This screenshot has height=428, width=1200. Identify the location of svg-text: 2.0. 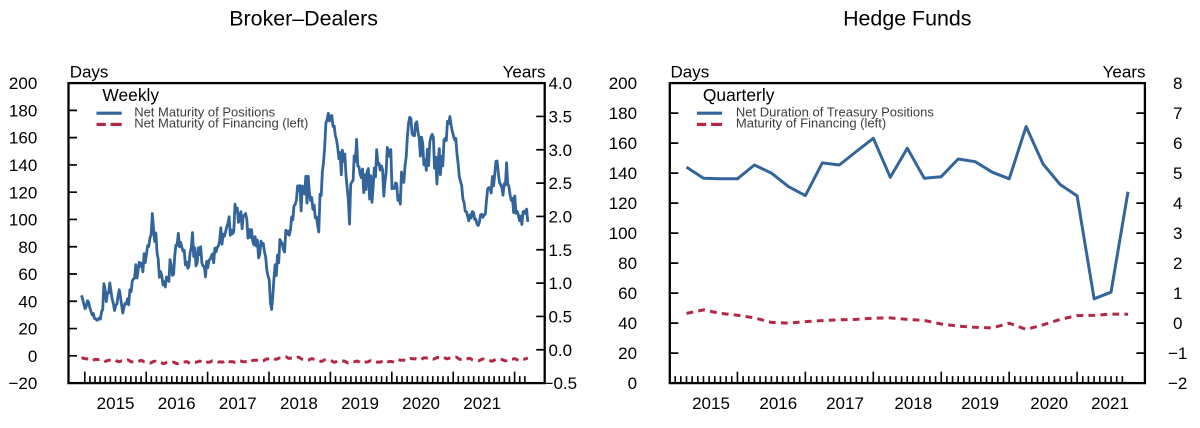
(560, 217).